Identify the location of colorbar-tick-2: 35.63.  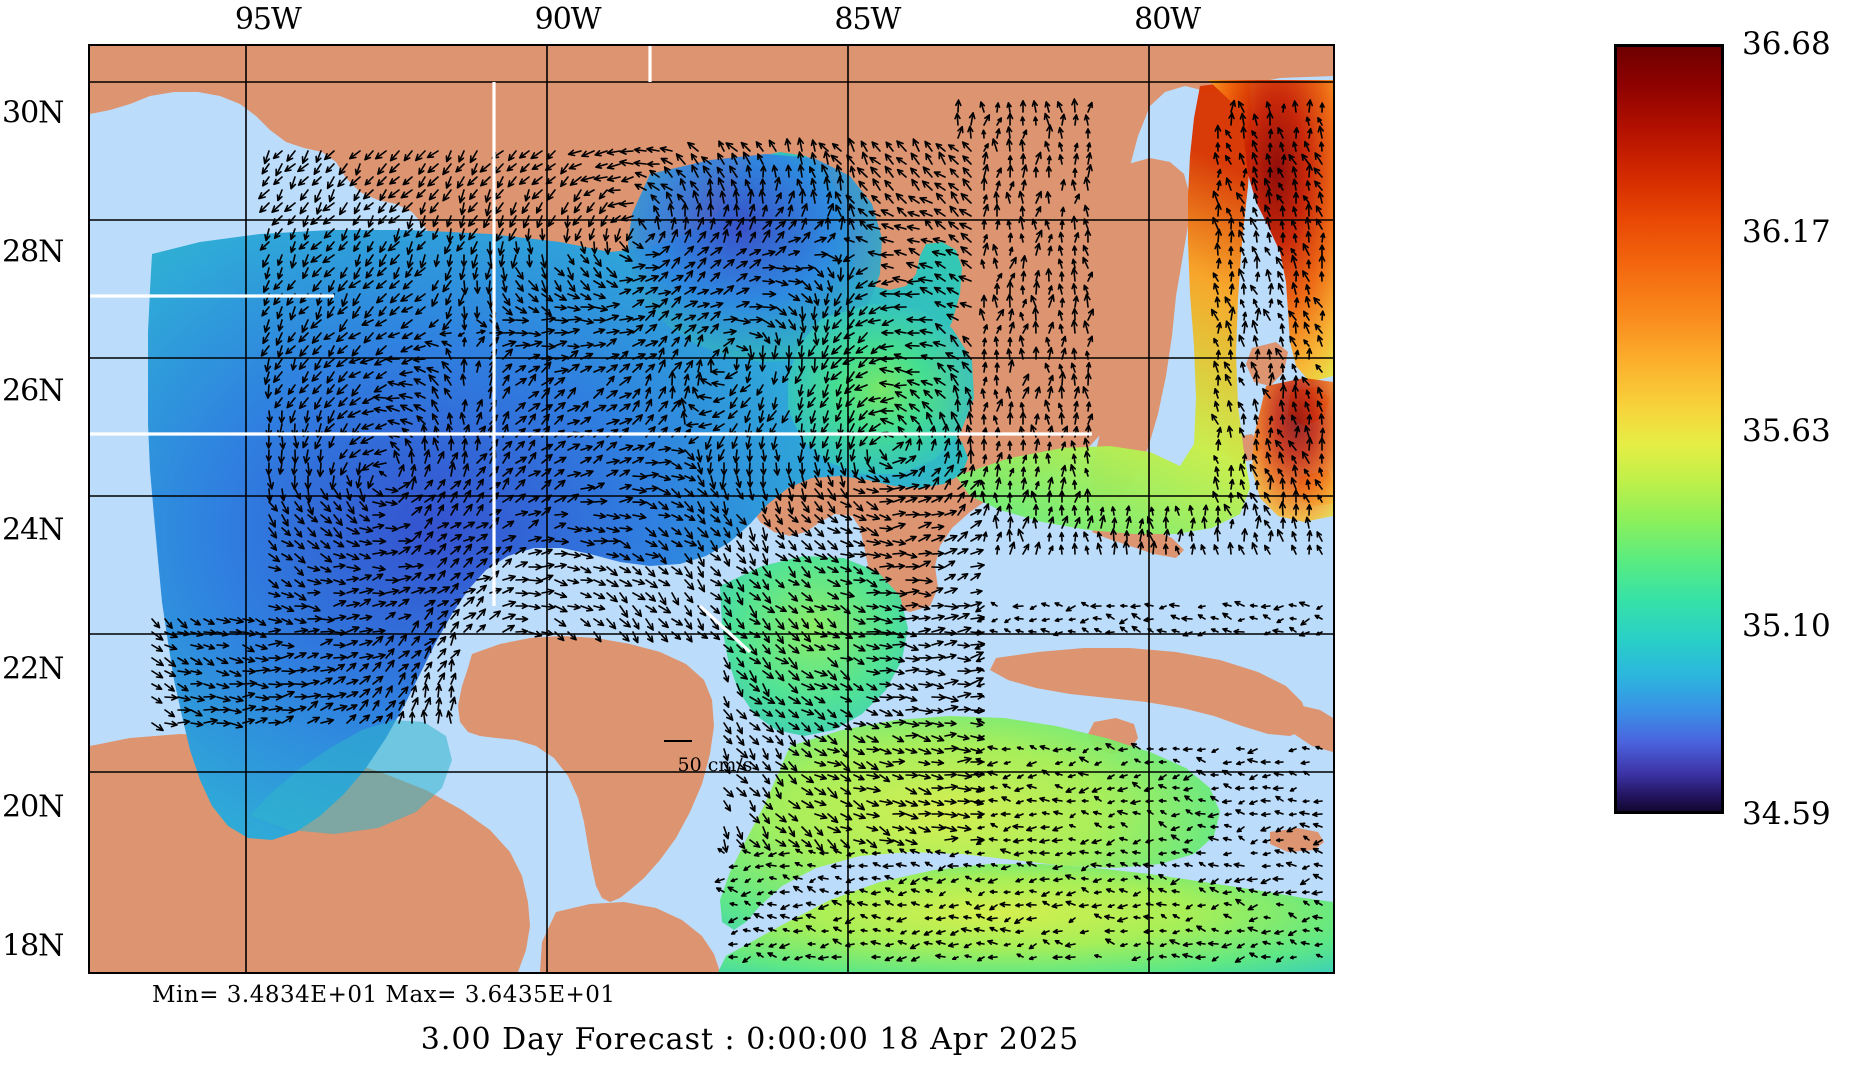
(1786, 430).